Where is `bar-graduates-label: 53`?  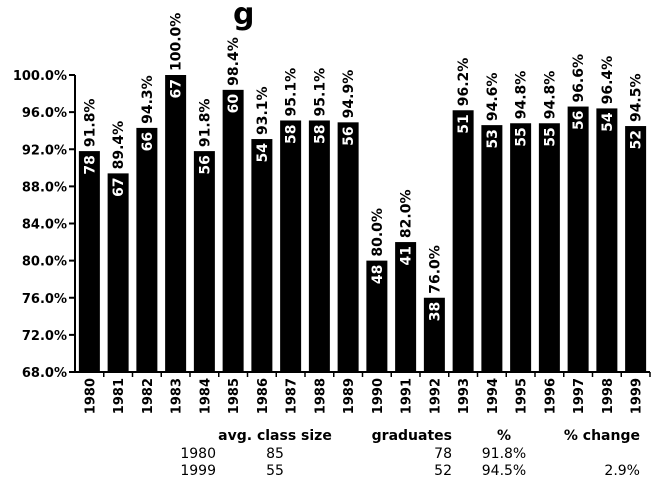 bar-graduates-label: 53 is located at coordinates (493, 138).